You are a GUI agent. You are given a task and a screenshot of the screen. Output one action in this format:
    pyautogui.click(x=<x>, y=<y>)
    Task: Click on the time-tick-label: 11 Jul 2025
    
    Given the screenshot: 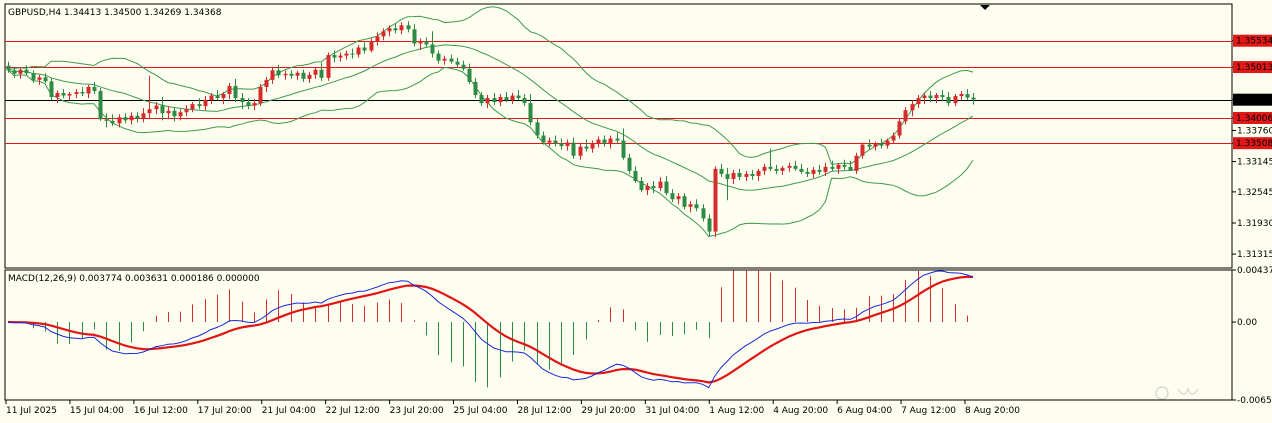 What is the action you would take?
    pyautogui.click(x=31, y=411)
    